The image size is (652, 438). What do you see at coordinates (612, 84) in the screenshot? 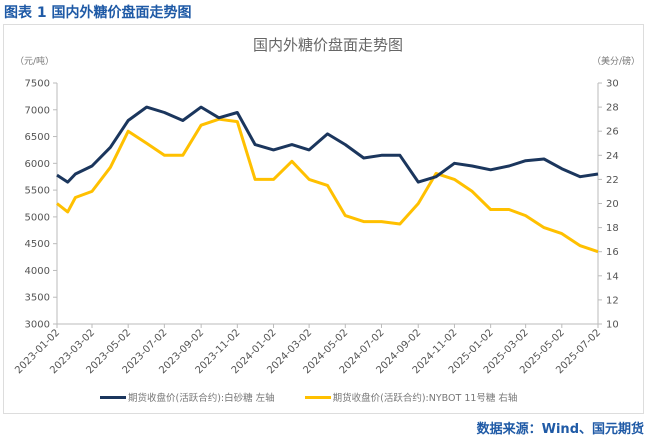
I see `y-right-tick-label: 30` at bounding box center [612, 84].